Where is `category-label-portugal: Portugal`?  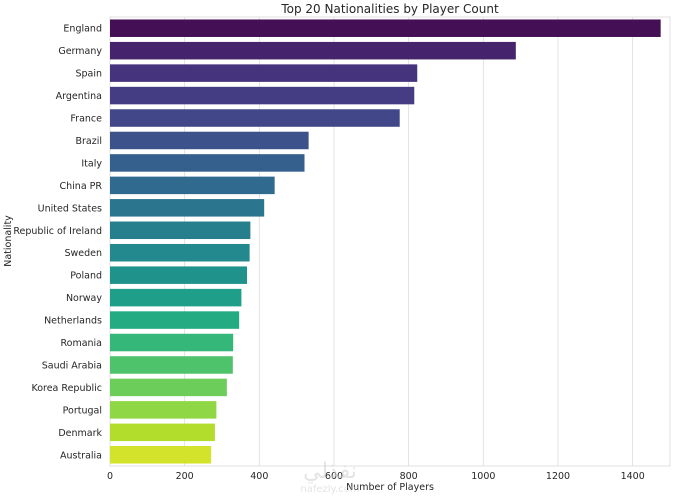
category-label-portugal: Portugal is located at coordinates (82, 410).